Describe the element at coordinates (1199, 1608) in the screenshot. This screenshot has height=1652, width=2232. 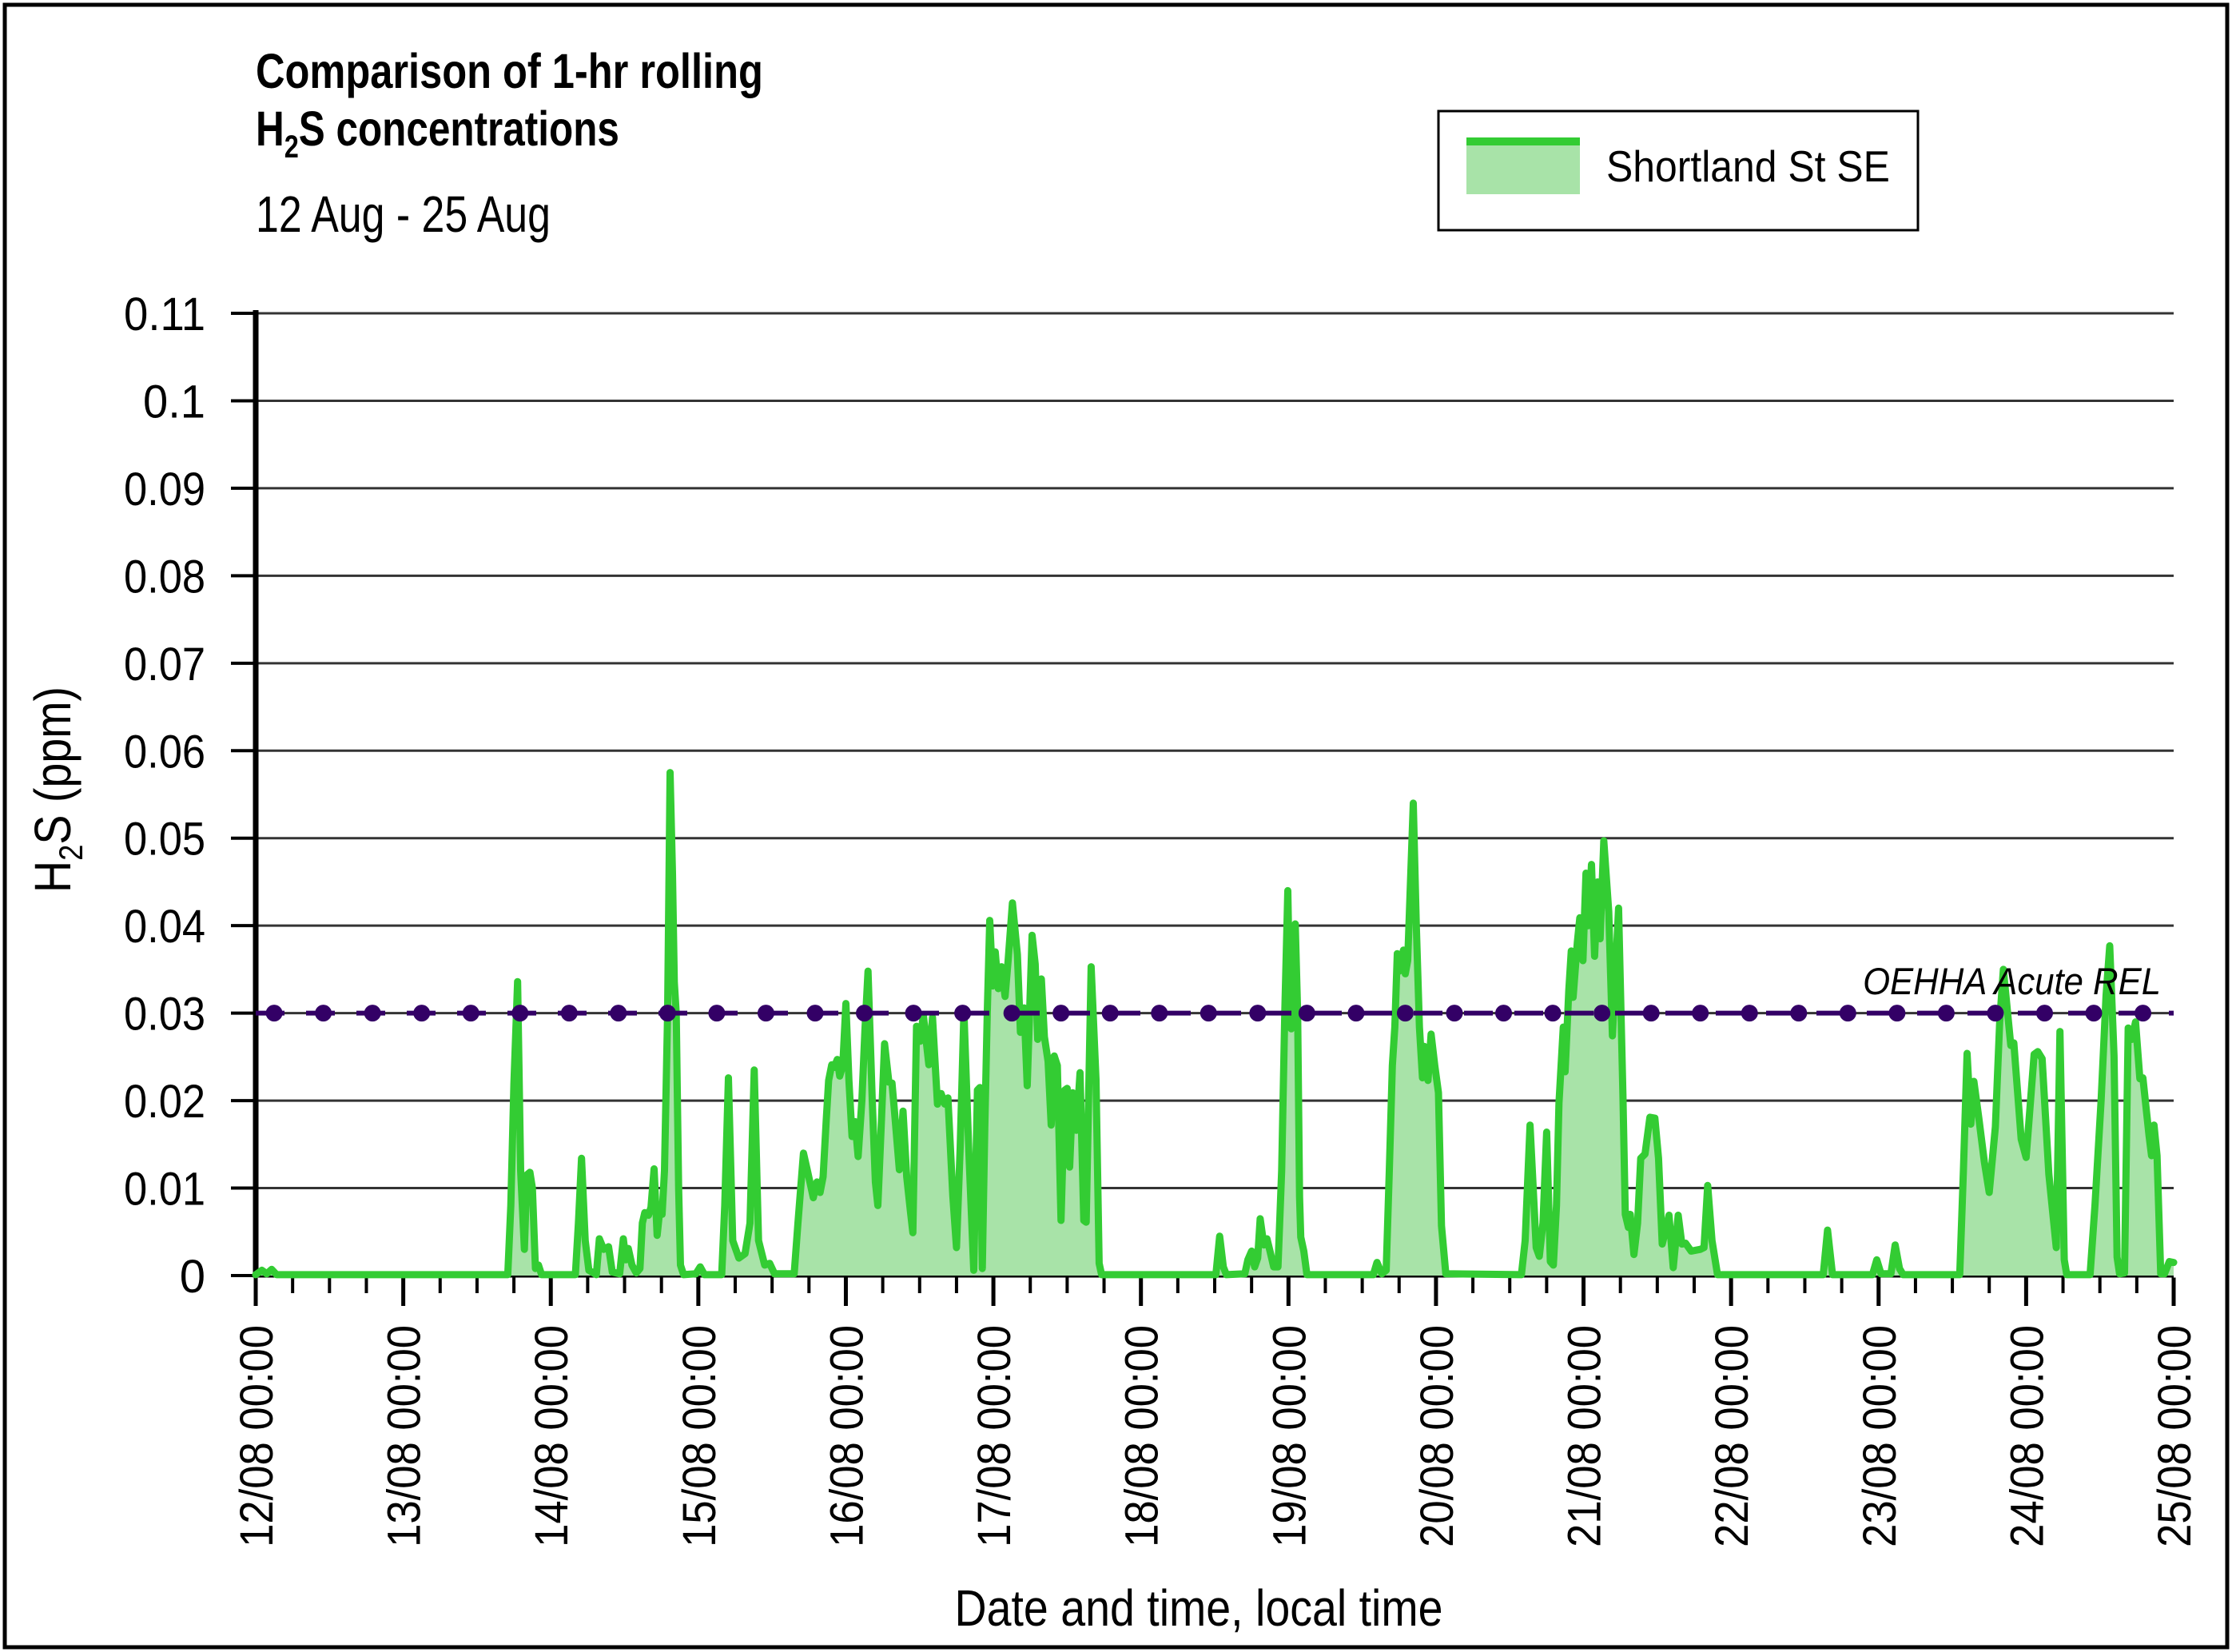
I see `x-axis-title: Date and time, local time` at that location.